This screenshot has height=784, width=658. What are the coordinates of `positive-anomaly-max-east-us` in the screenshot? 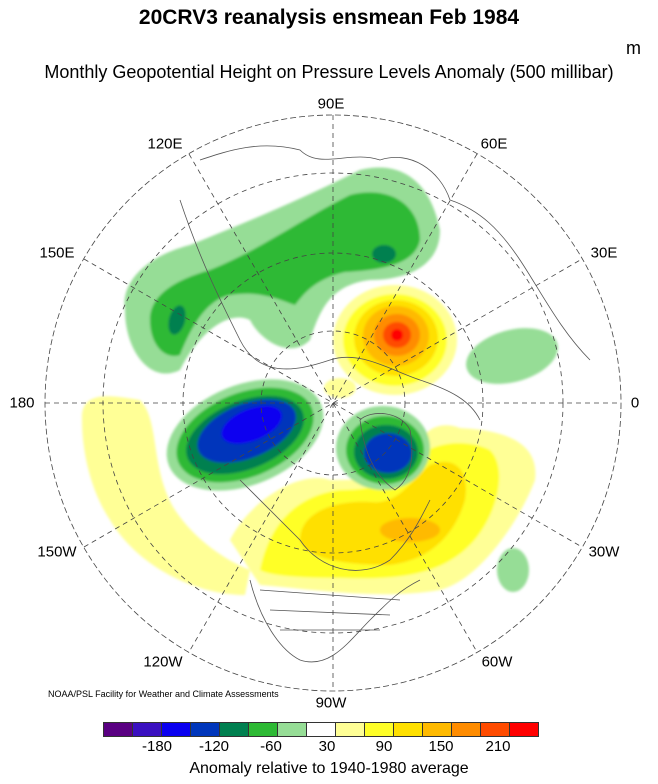 It's located at (410, 530).